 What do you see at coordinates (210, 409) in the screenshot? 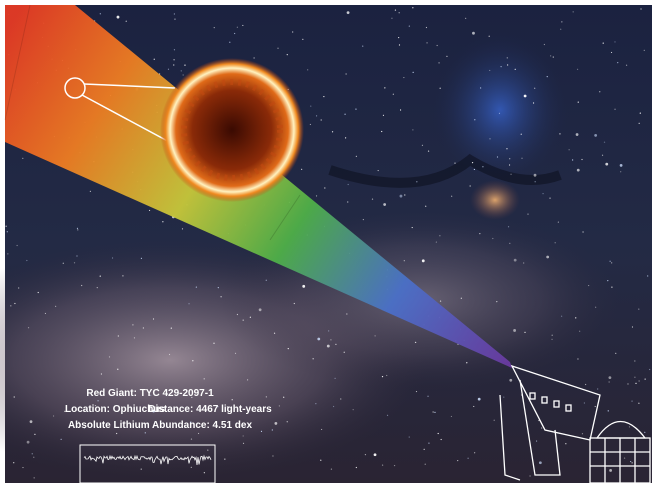
I see `distance: Distance: 4467 light-years` at bounding box center [210, 409].